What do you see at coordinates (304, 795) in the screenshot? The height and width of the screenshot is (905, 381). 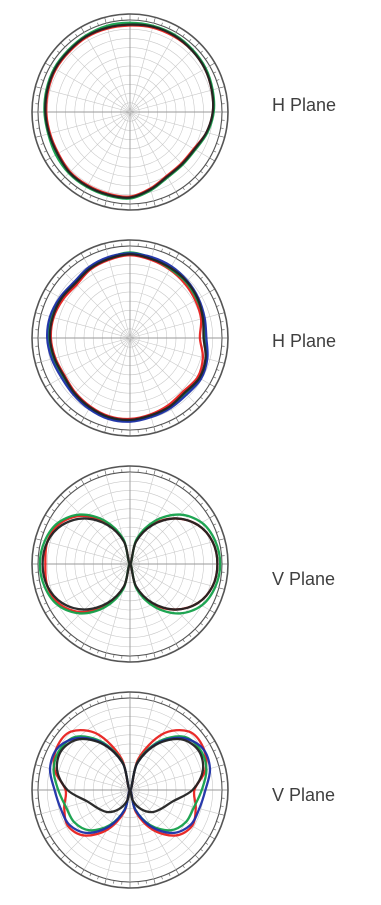 I see `plane-label-4: V Plane` at bounding box center [304, 795].